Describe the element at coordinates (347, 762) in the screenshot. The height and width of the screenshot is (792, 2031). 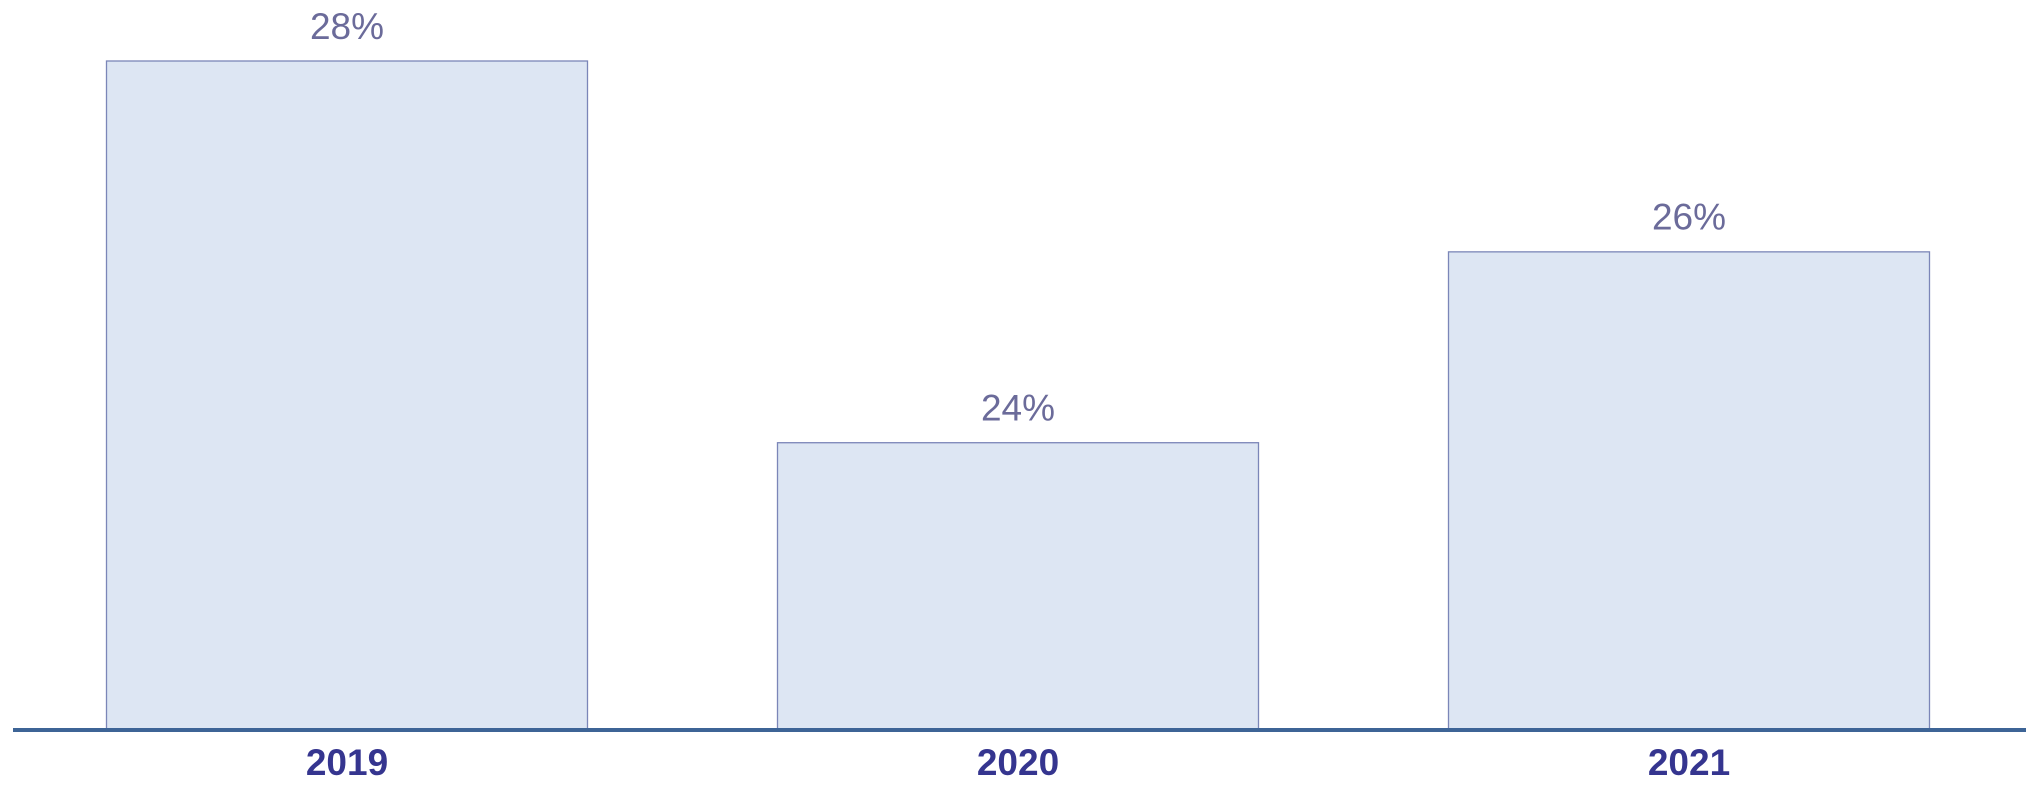
I see `x-tick-label: 2019` at that location.